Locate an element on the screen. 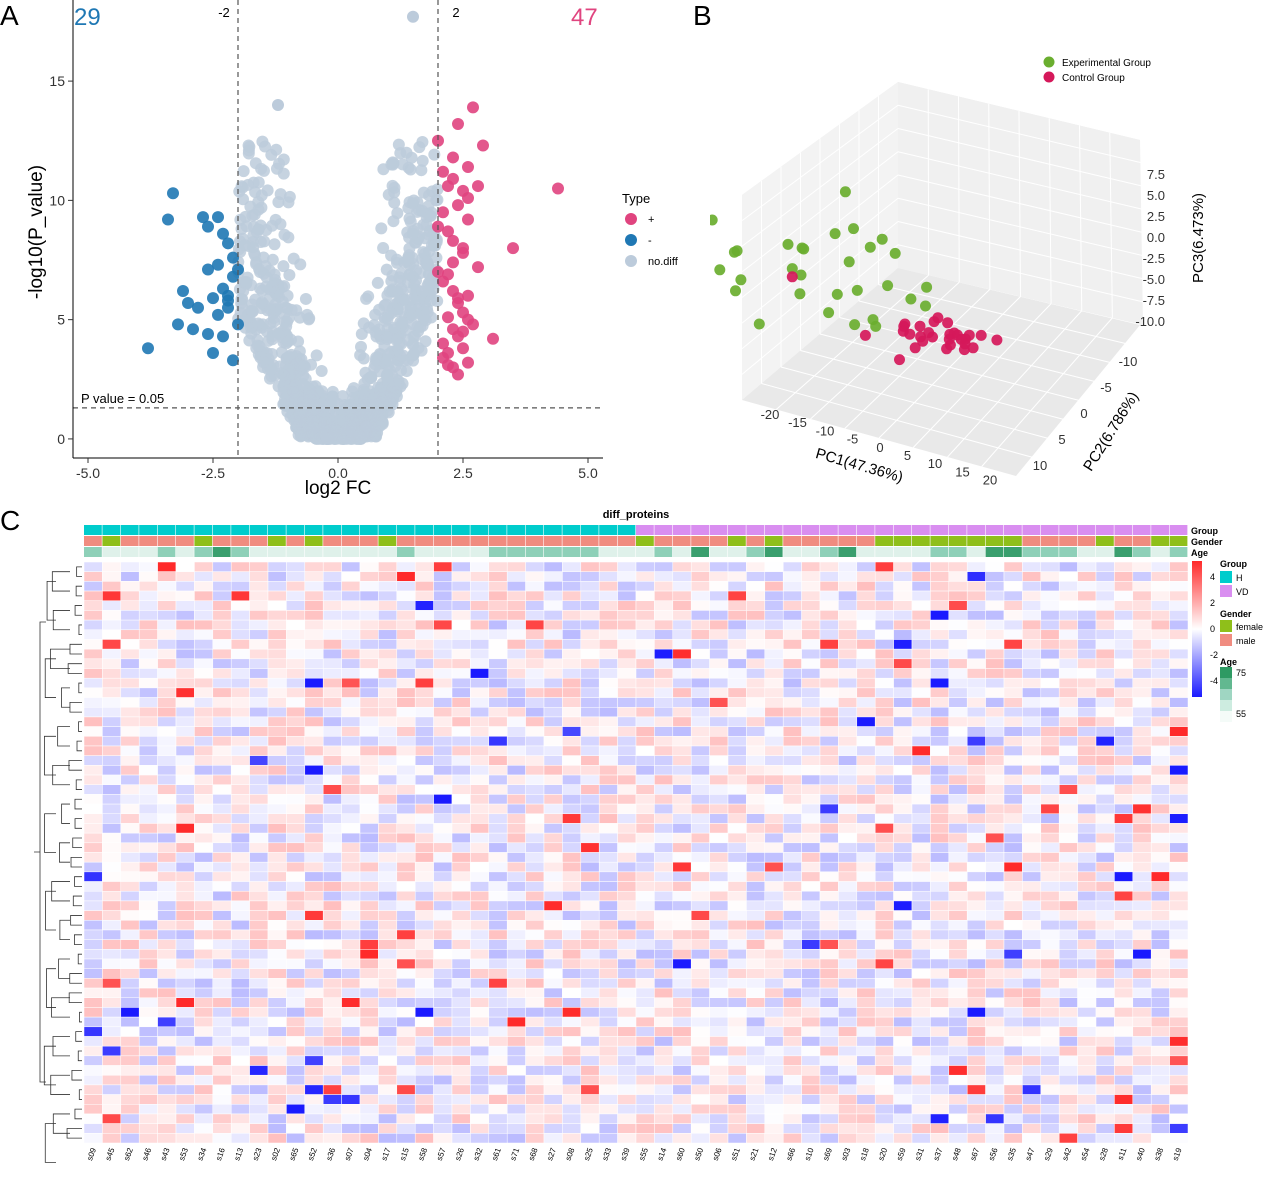 The width and height of the screenshot is (1280, 1183). experimental-point is located at coordinates (720, 270).